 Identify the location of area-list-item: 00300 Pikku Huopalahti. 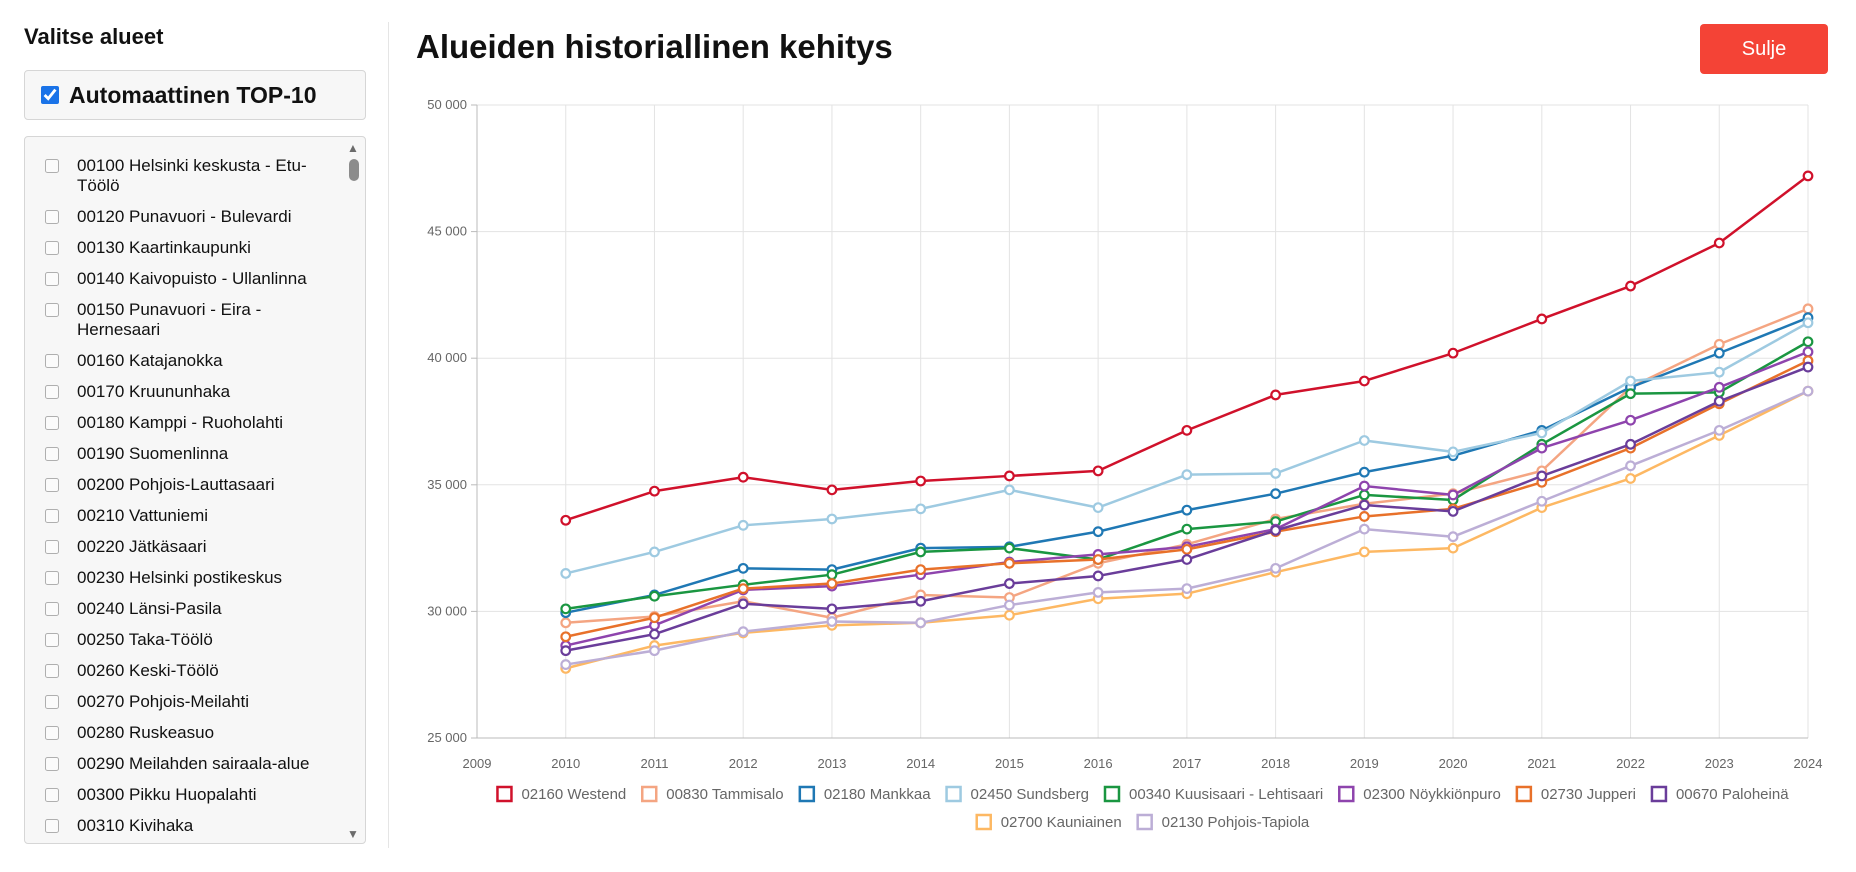
(195, 795).